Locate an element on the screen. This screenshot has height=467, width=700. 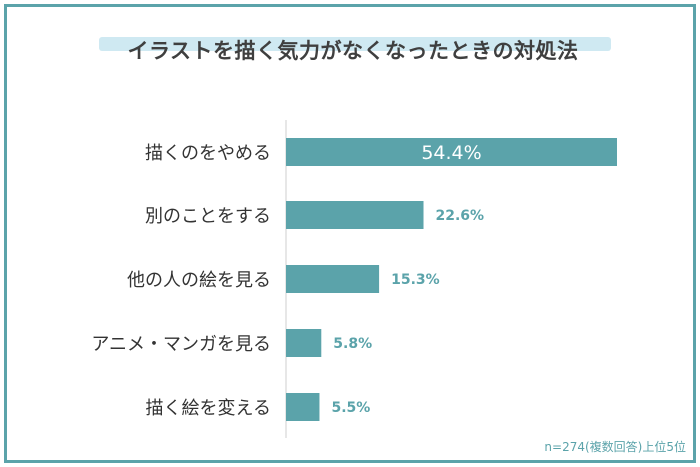
title-highlight is located at coordinates (355, 44).